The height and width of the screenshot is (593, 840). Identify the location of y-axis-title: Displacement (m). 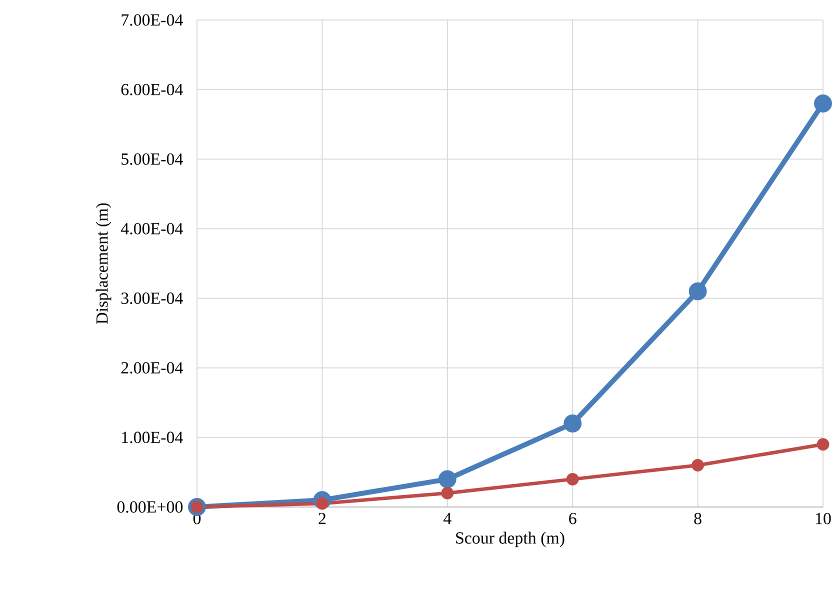
(104, 263).